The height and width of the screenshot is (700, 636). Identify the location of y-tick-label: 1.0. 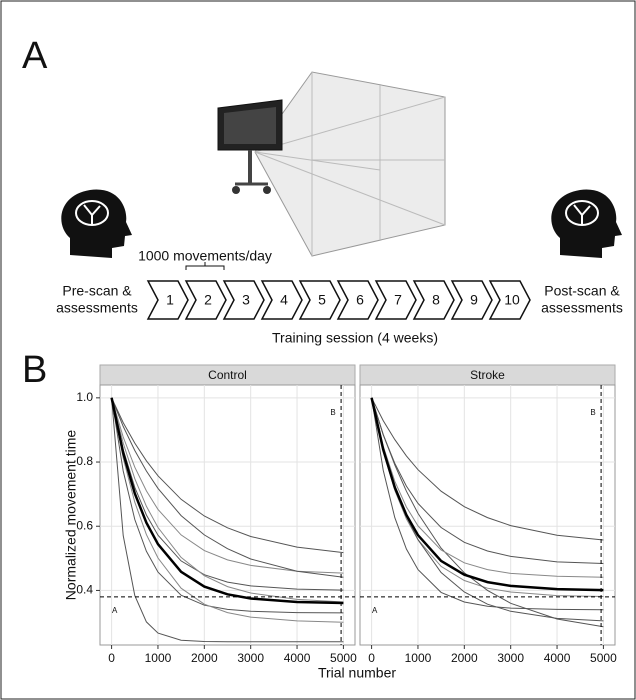
(84, 397).